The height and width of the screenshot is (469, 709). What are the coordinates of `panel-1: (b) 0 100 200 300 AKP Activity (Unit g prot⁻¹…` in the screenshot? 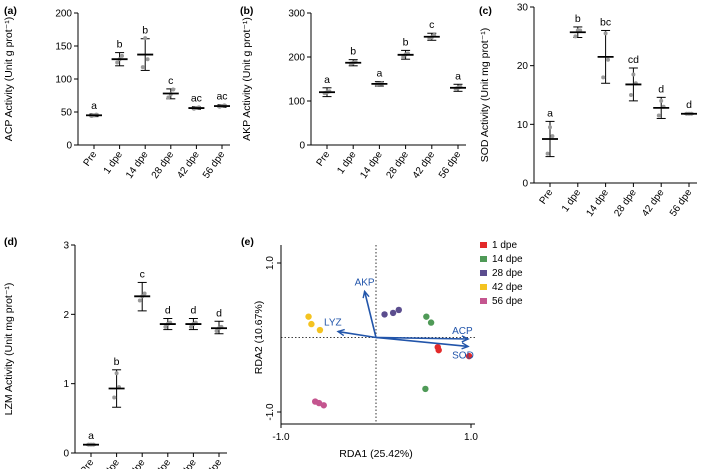 It's located at (353, 93).